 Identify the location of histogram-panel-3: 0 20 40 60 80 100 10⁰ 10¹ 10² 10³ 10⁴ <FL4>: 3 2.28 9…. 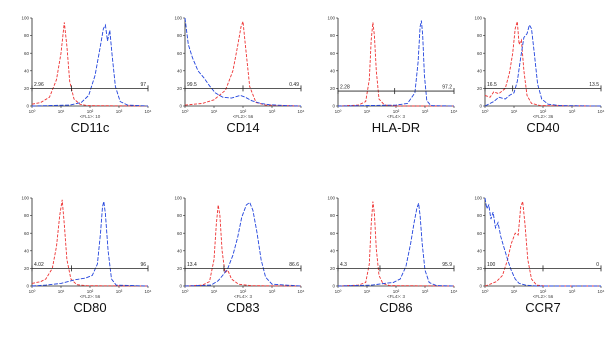
(392, 75).